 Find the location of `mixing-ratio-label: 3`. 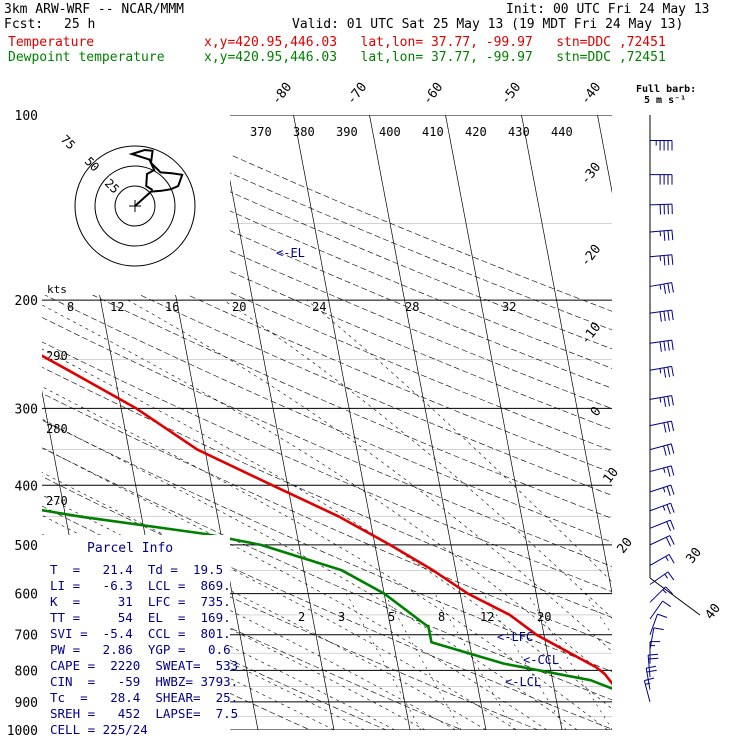

mixing-ratio-label: 3 is located at coordinates (341, 617).